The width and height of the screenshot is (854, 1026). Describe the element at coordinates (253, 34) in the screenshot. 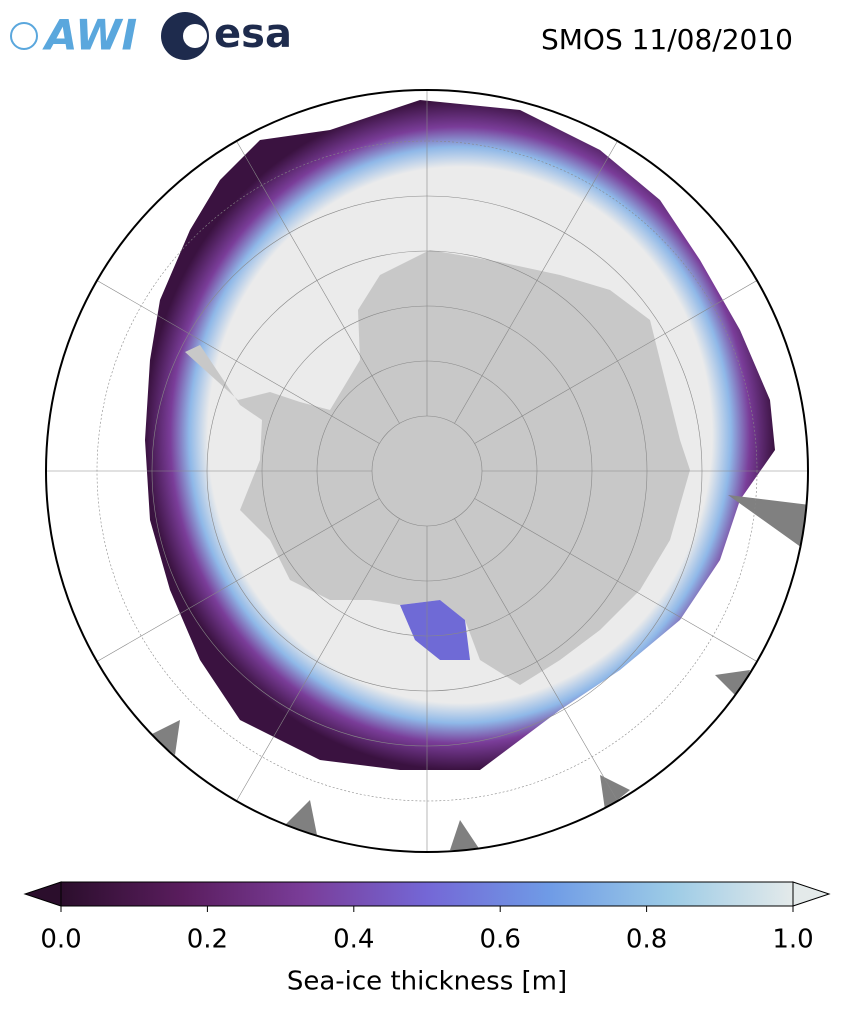

I see `logo-text: esa` at that location.